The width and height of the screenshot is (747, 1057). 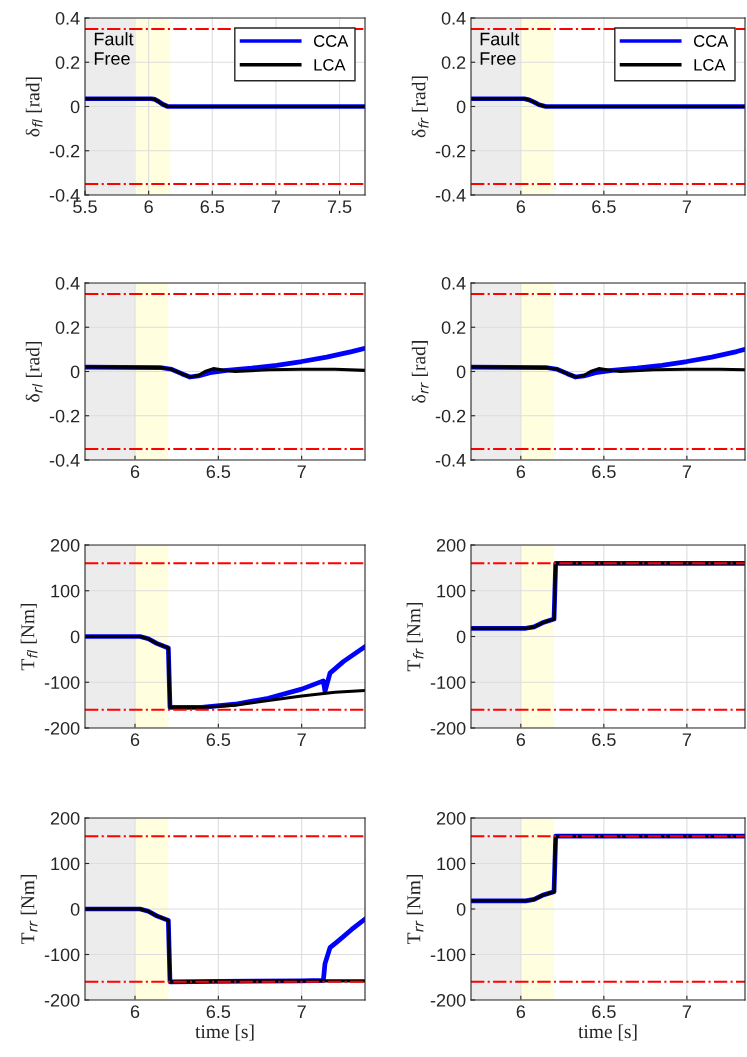 I want to click on y-axis-title: δ$_{fl}$ [rad], so click(x=34, y=107).